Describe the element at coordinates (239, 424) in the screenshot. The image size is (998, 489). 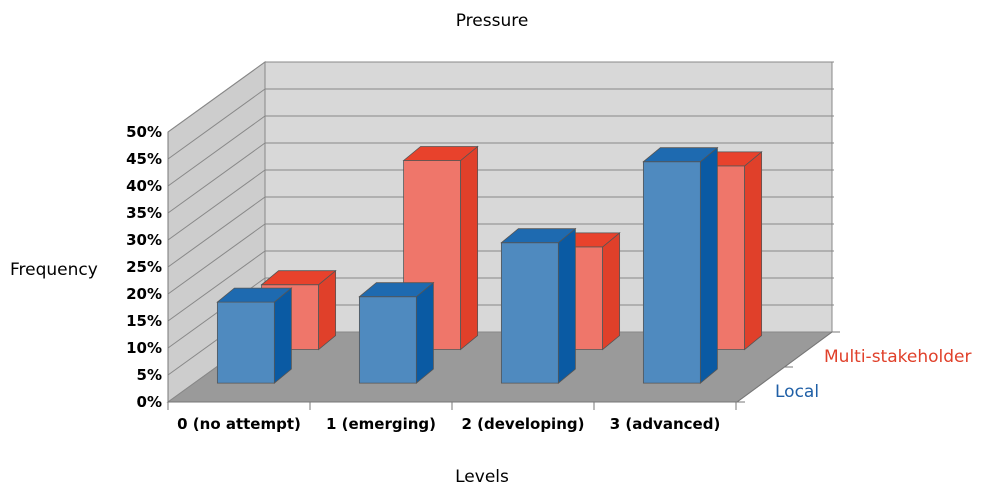
I see `category-label: 0 (no attempt)` at that location.